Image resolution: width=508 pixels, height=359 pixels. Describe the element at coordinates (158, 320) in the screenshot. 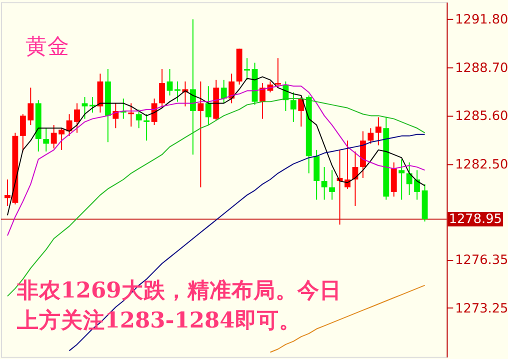

I see `annotation: 上方关注1283-1284即可。` at that location.